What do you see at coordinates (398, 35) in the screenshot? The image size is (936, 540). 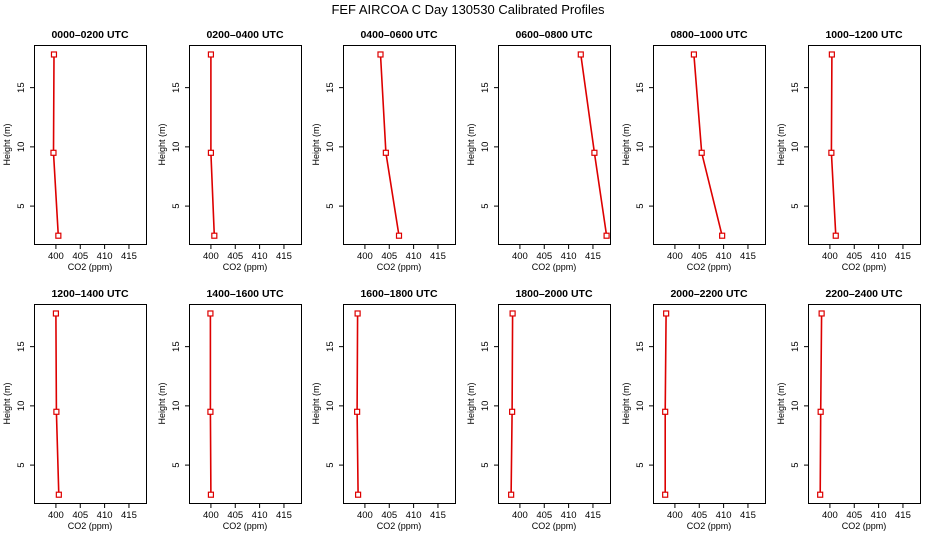 I see `panel-title: 0400–0600 UTC` at bounding box center [398, 35].